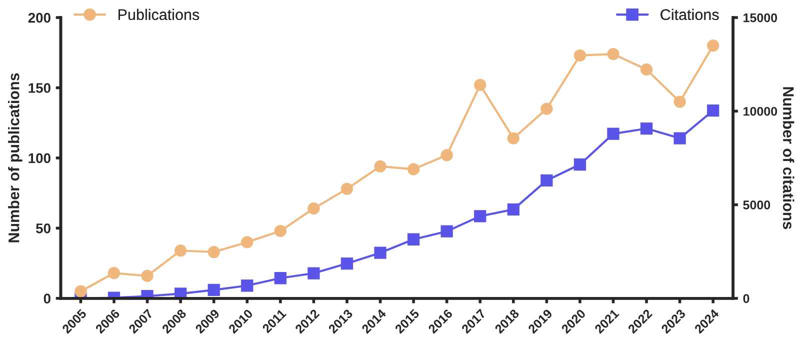 The image size is (810, 351). Describe the element at coordinates (788, 158) in the screenshot. I see `y2-axis-title: Number of citations` at that location.